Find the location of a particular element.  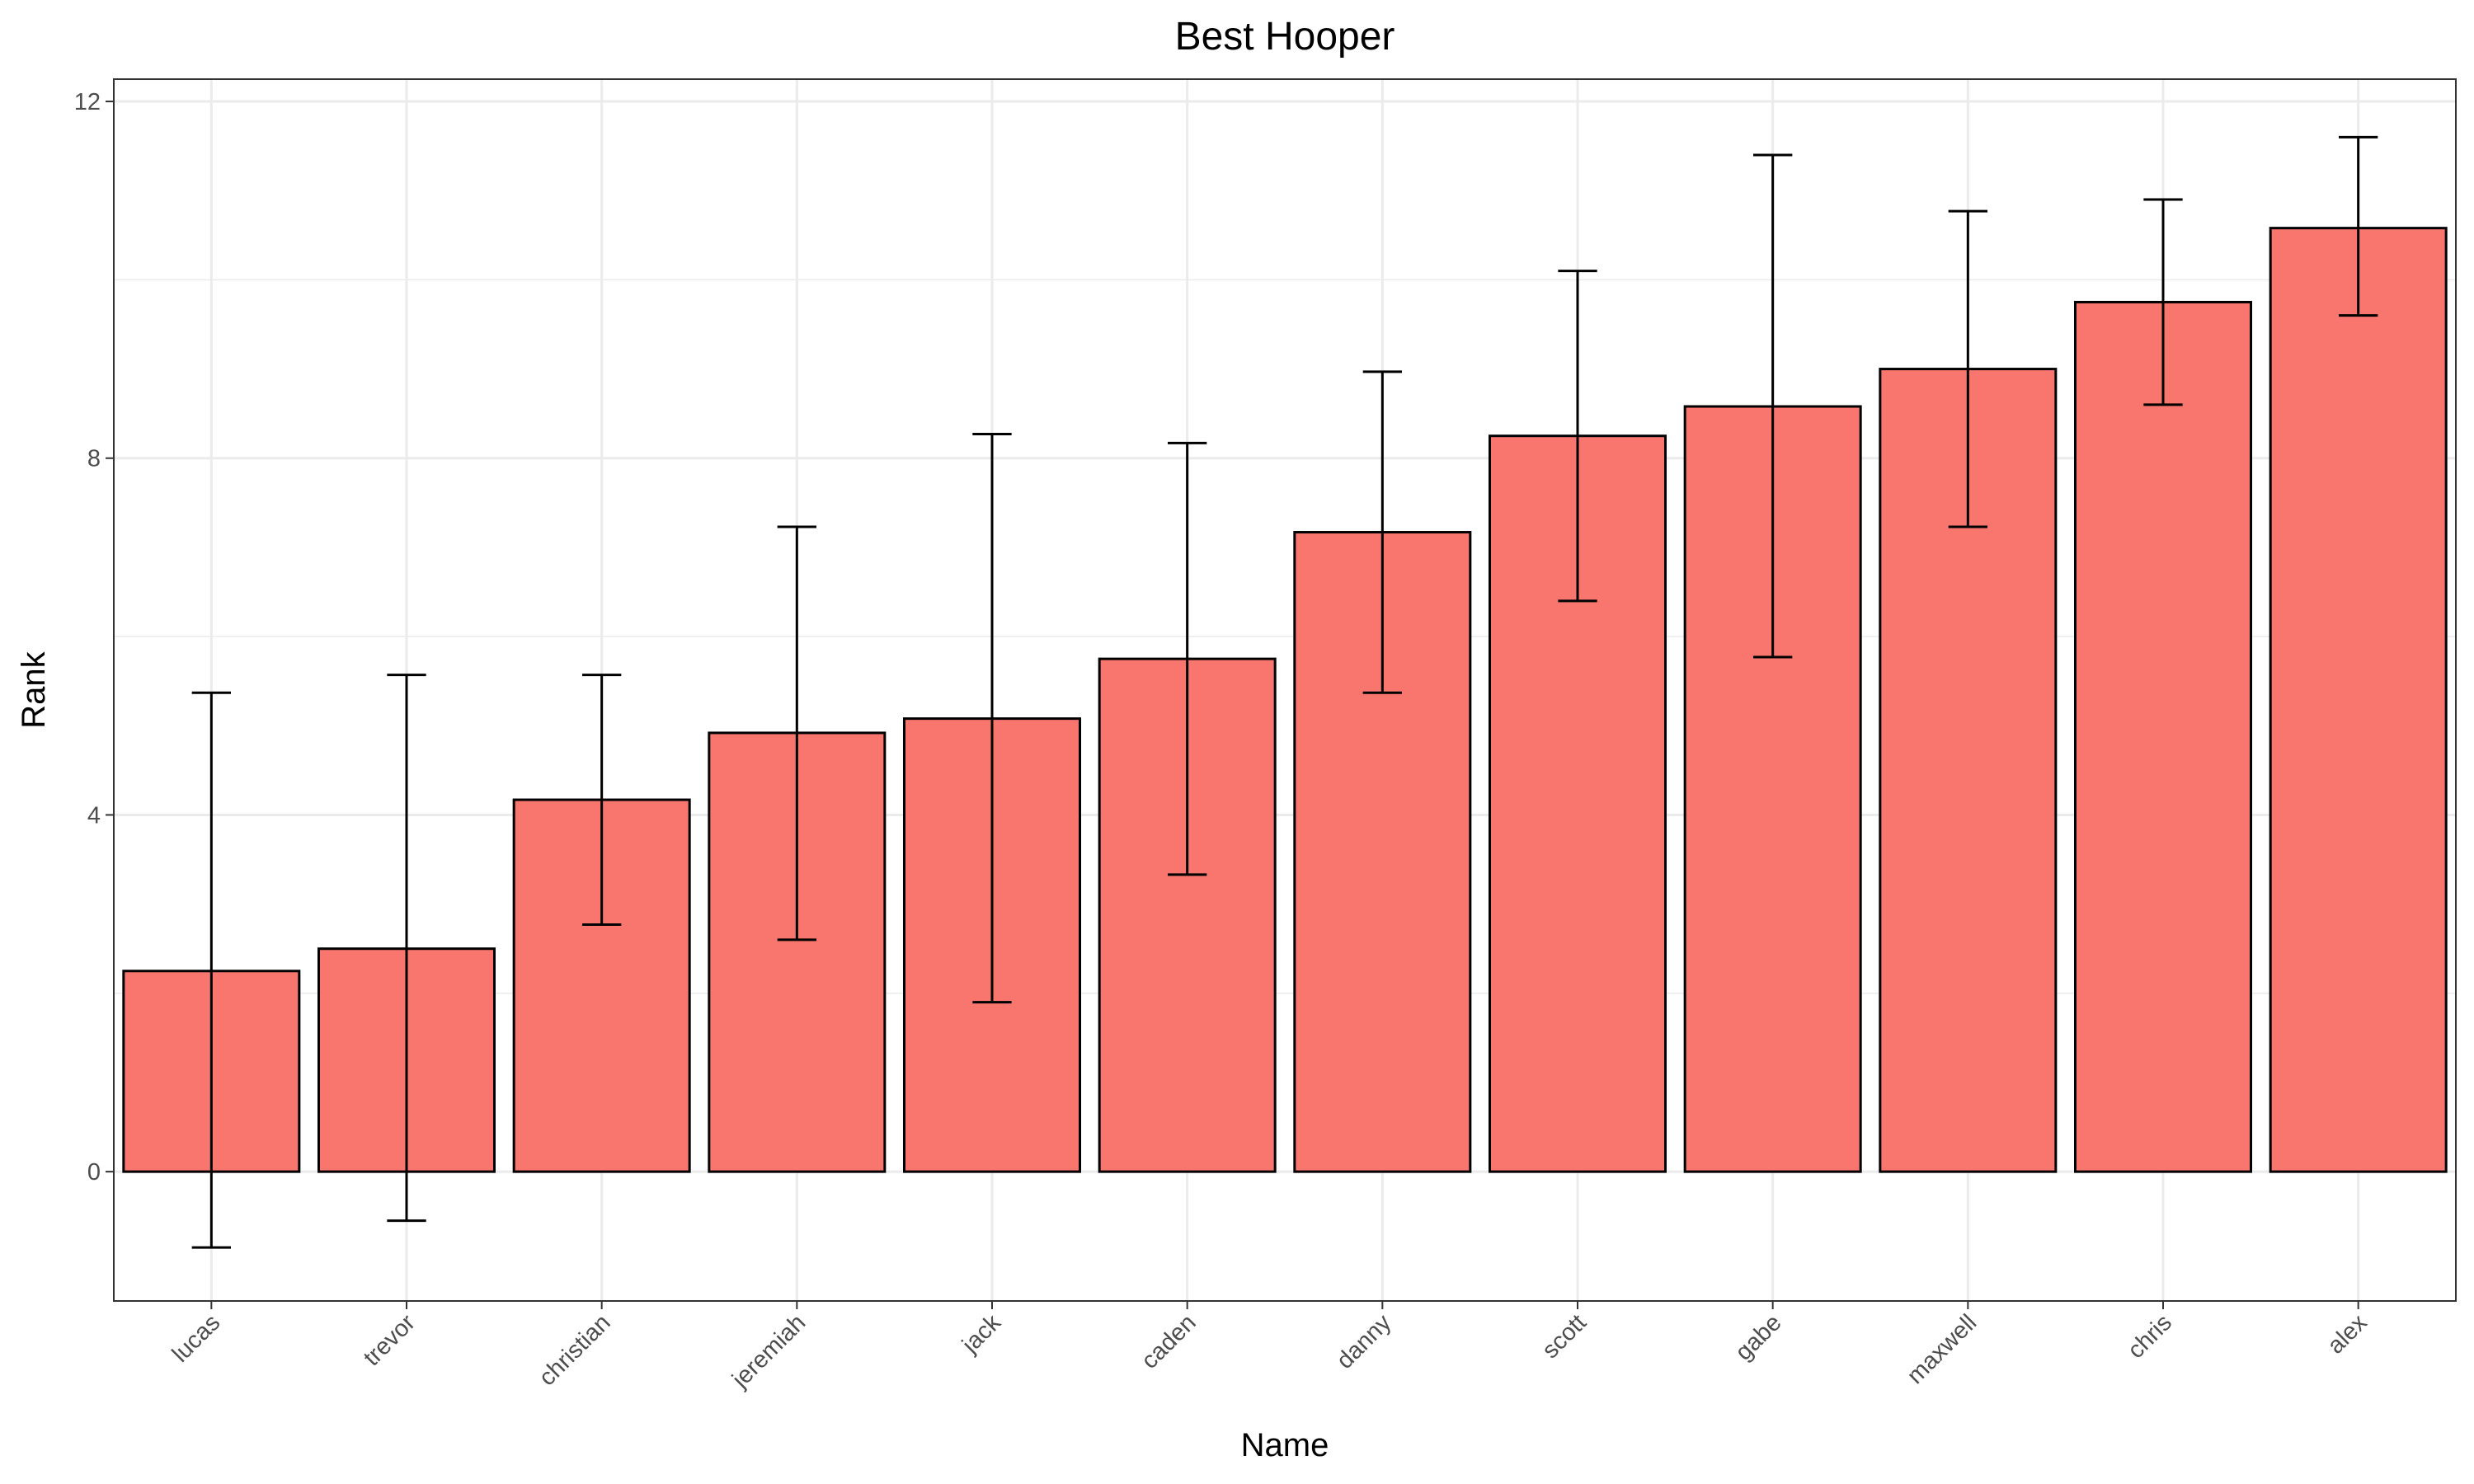

x-tick-label: gabe is located at coordinates (1758, 1337).